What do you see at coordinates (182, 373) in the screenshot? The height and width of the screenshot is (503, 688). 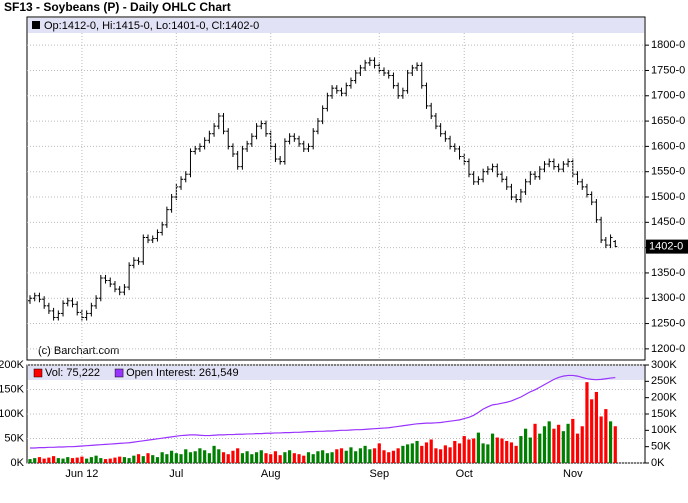 I see `legend-label: Open Interest: 261,549` at bounding box center [182, 373].